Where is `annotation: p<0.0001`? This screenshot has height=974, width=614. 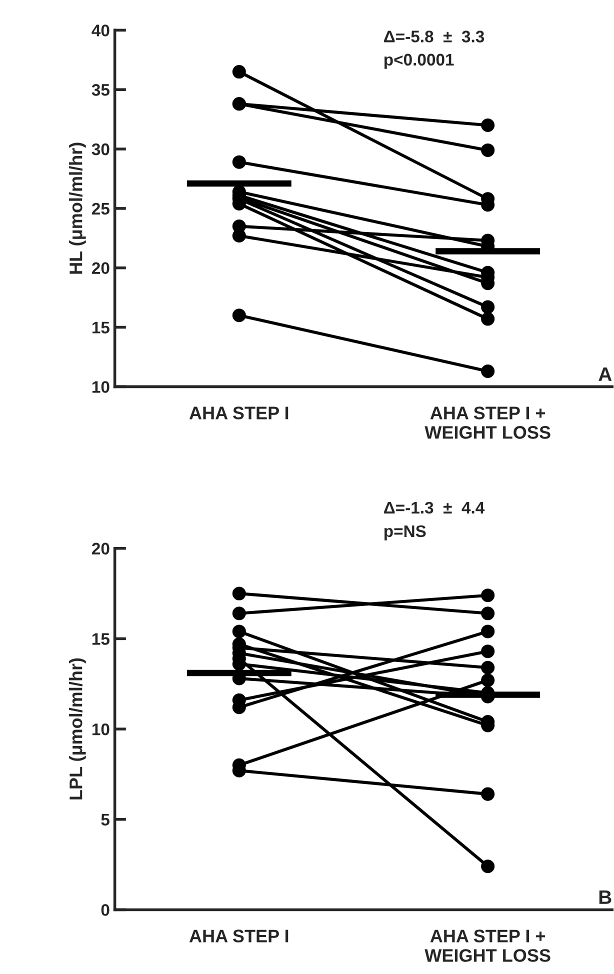
annotation: p<0.0001 is located at coordinates (419, 61).